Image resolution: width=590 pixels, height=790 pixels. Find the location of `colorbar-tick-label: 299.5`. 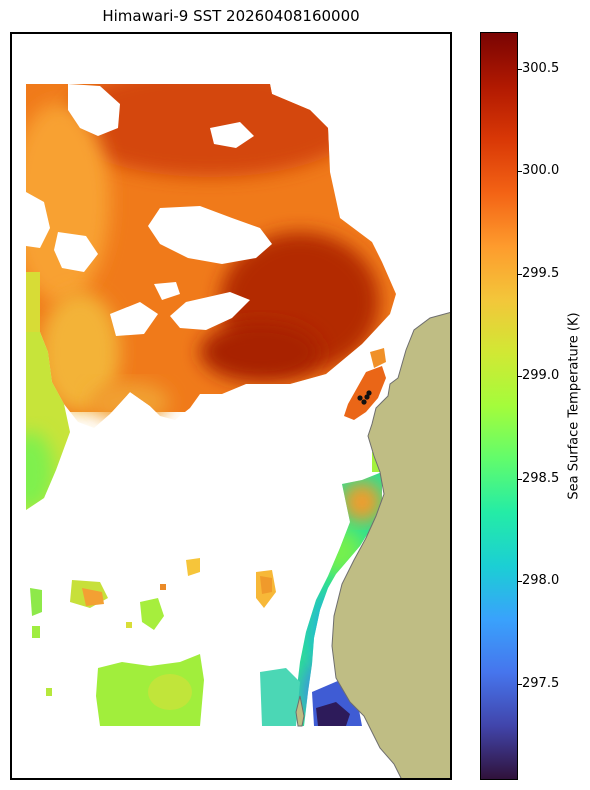

colorbar-tick-label: 299.5 is located at coordinates (541, 273).